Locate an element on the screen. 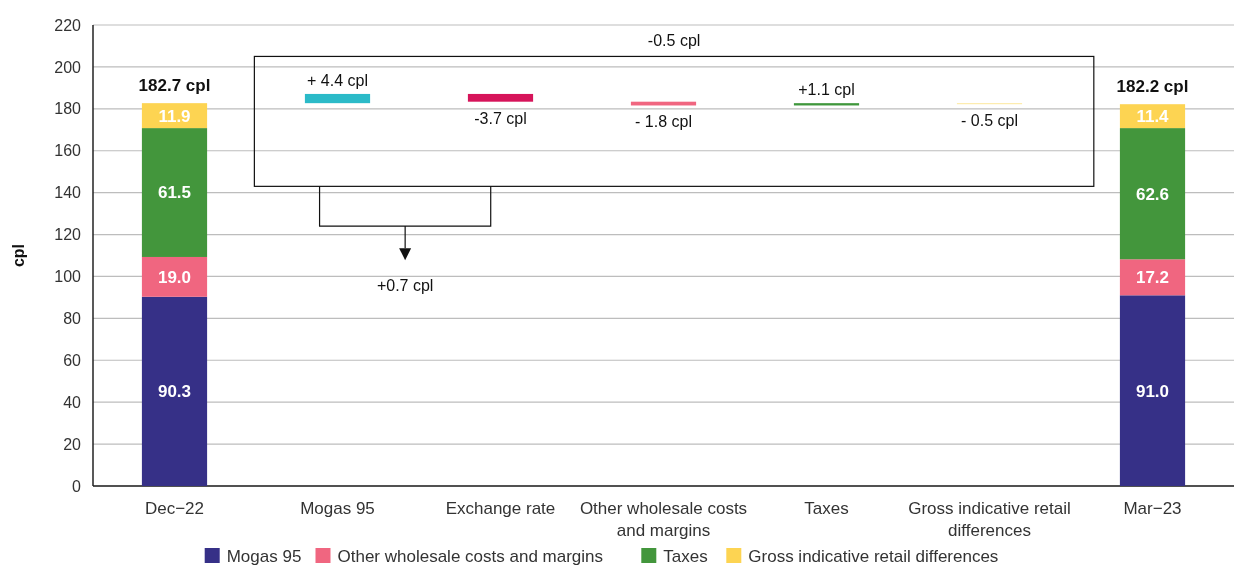 The height and width of the screenshot is (570, 1234). legend-label: Gross indicative retail differences is located at coordinates (873, 556).